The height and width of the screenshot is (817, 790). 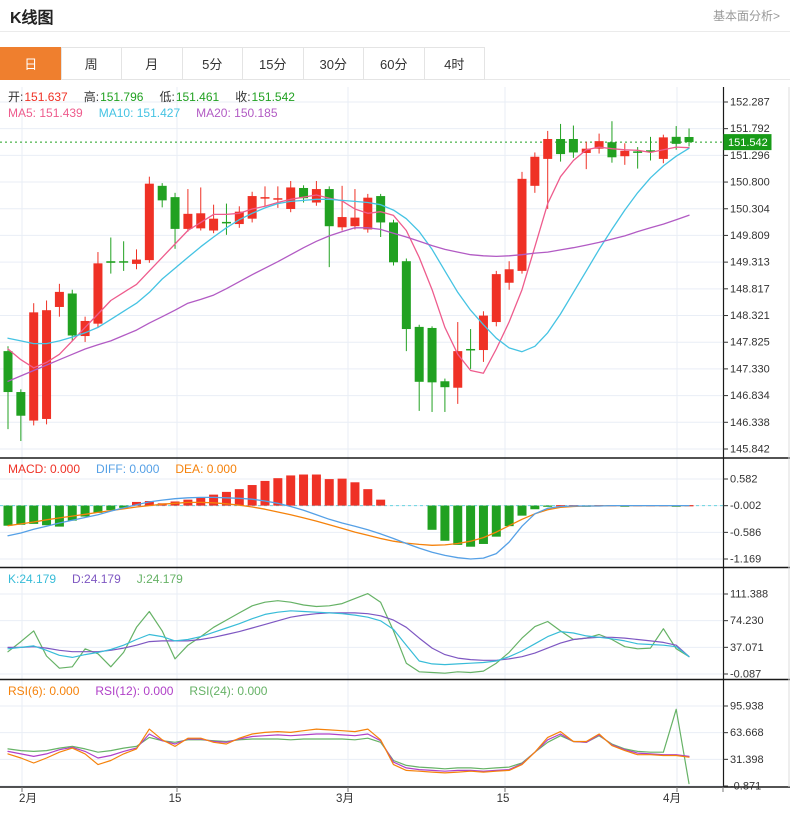 I want to click on kdj-panel, so click(x=348, y=633).